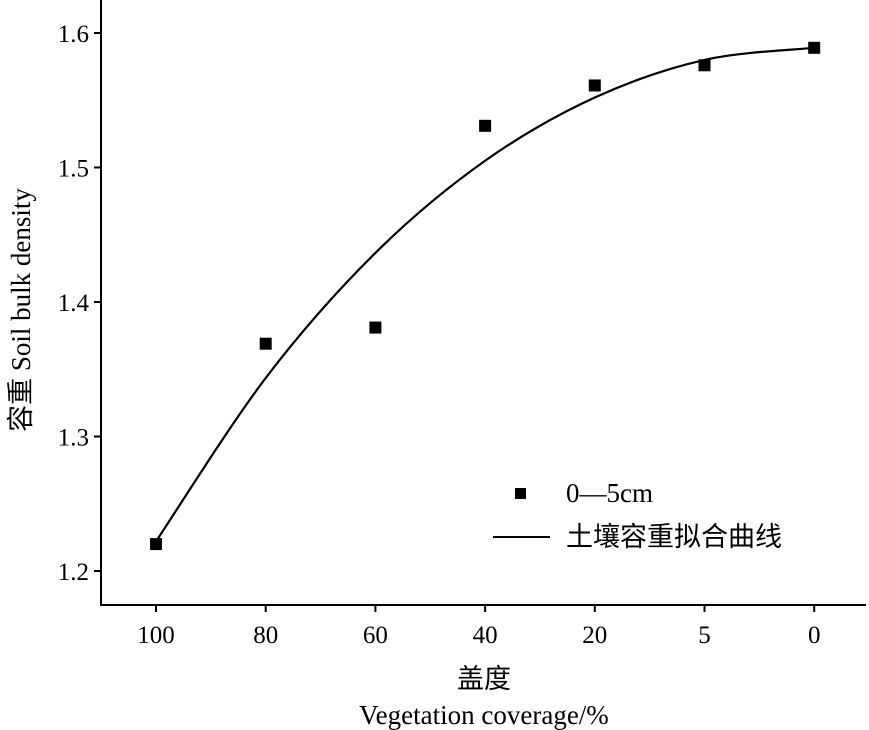 Image resolution: width=869 pixels, height=730 pixels. I want to click on x-axis-label-en: Vegetation coverage/%, so click(484, 715).